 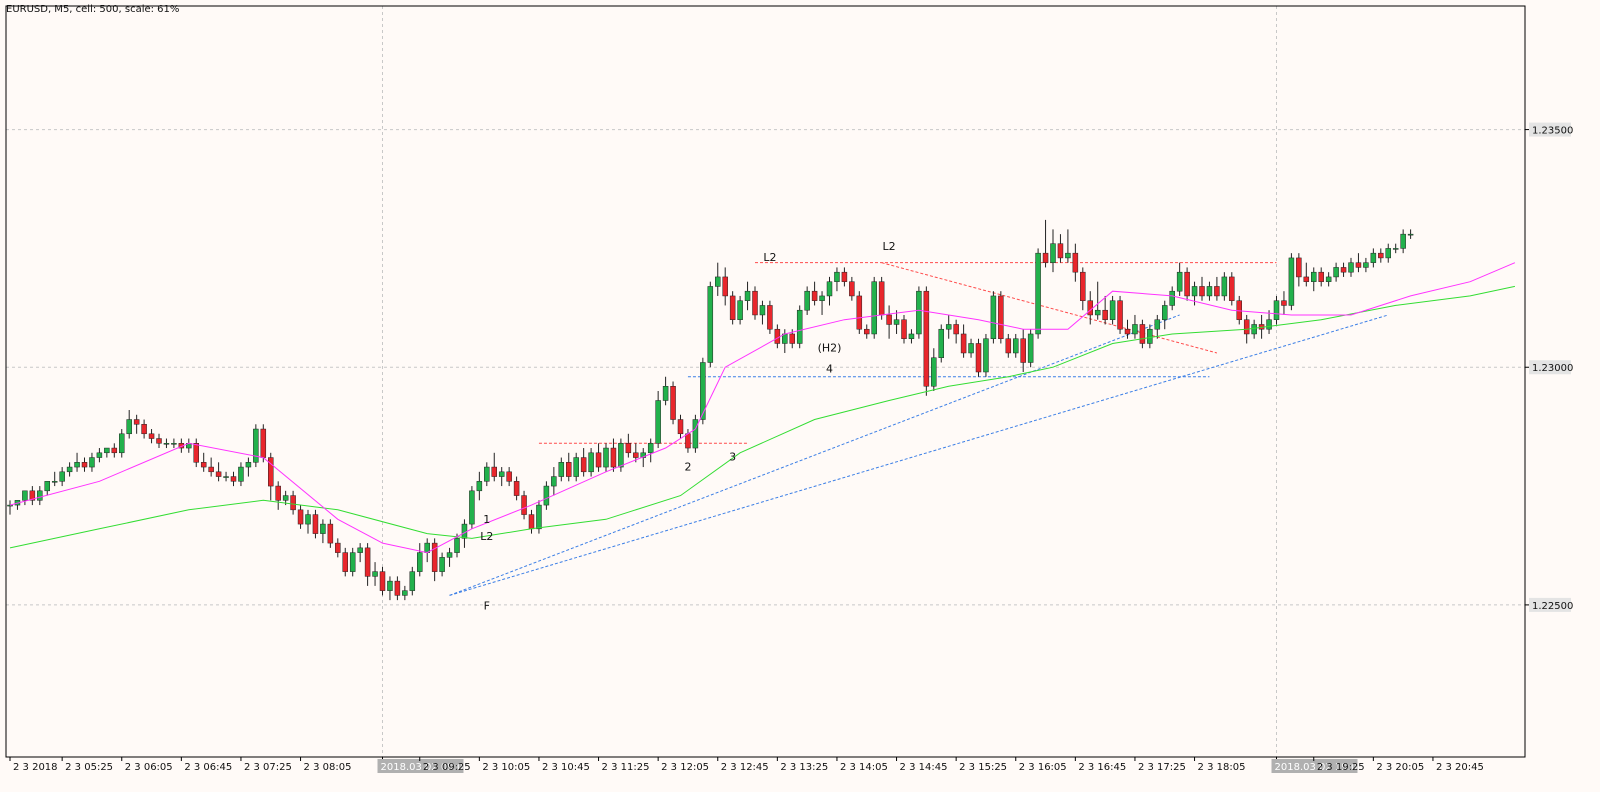 What do you see at coordinates (1341, 767) in the screenshot?
I see `time-tick-label: 2 3 19:25` at bounding box center [1341, 767].